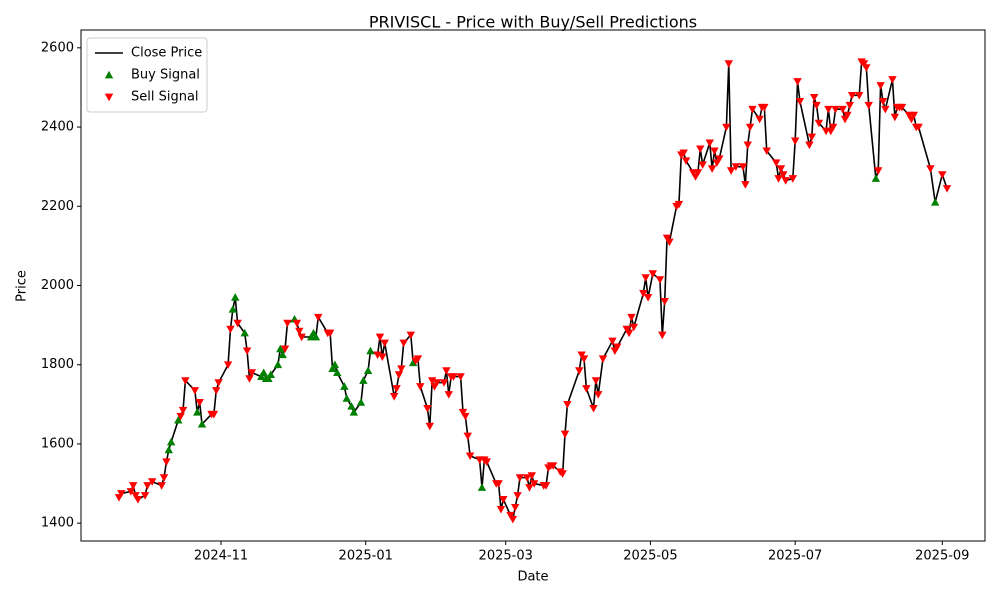 Image resolution: width=1000 pixels, height=604 pixels. I want to click on y-tick-label: 2200, so click(57, 206).